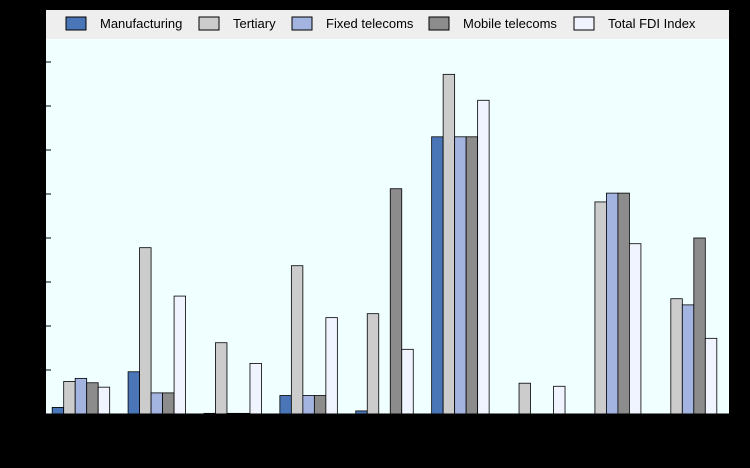  I want to click on legend-band, so click(387, 24).